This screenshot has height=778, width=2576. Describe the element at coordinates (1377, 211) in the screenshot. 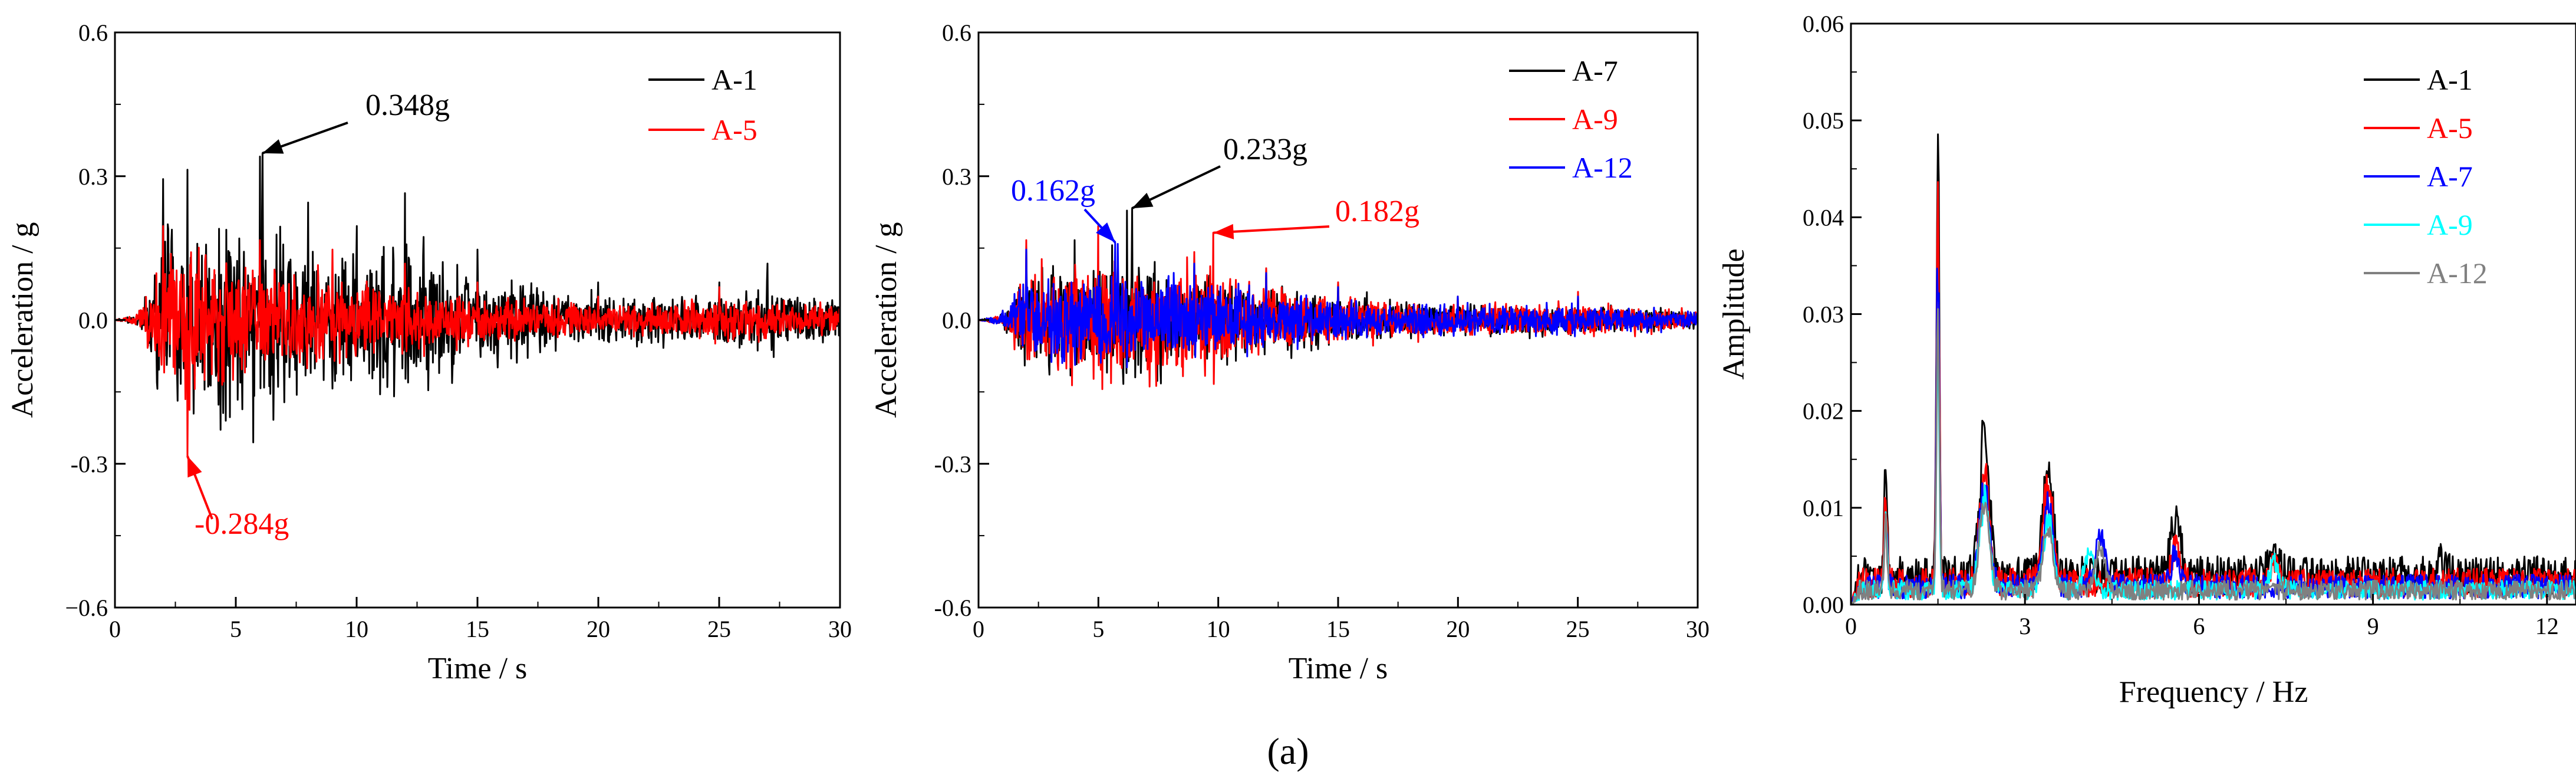

I see `annotation-label: 0.182g` at that location.